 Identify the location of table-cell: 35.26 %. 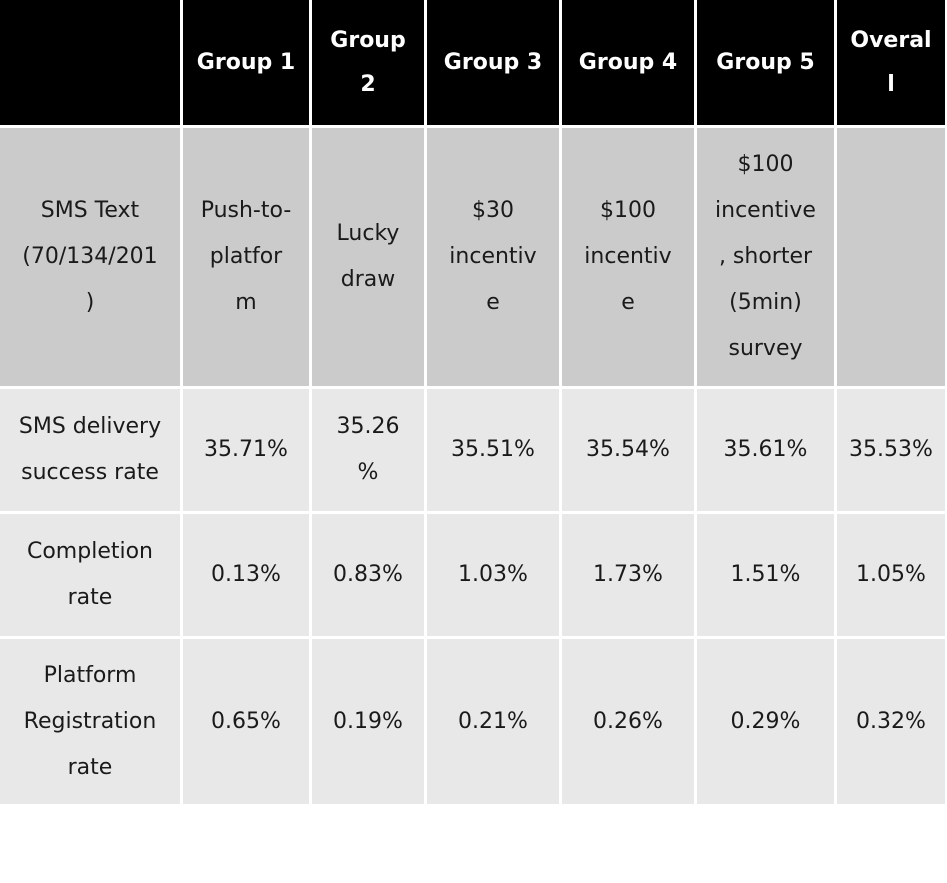
(368, 450).